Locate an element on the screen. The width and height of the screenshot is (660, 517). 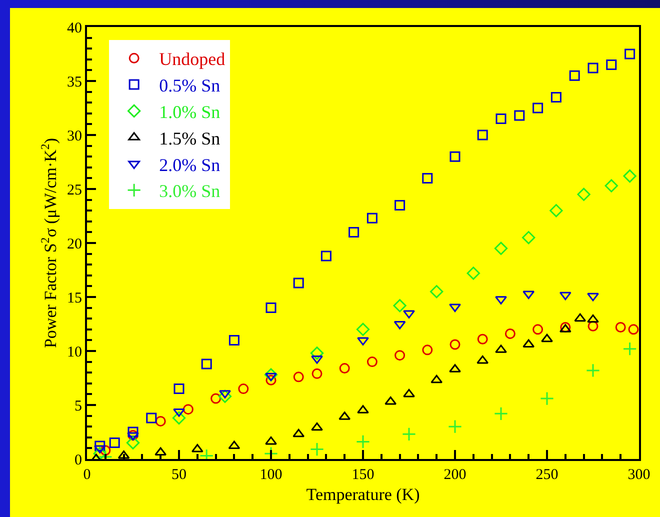
x-tick-label: 300 is located at coordinates (639, 475).